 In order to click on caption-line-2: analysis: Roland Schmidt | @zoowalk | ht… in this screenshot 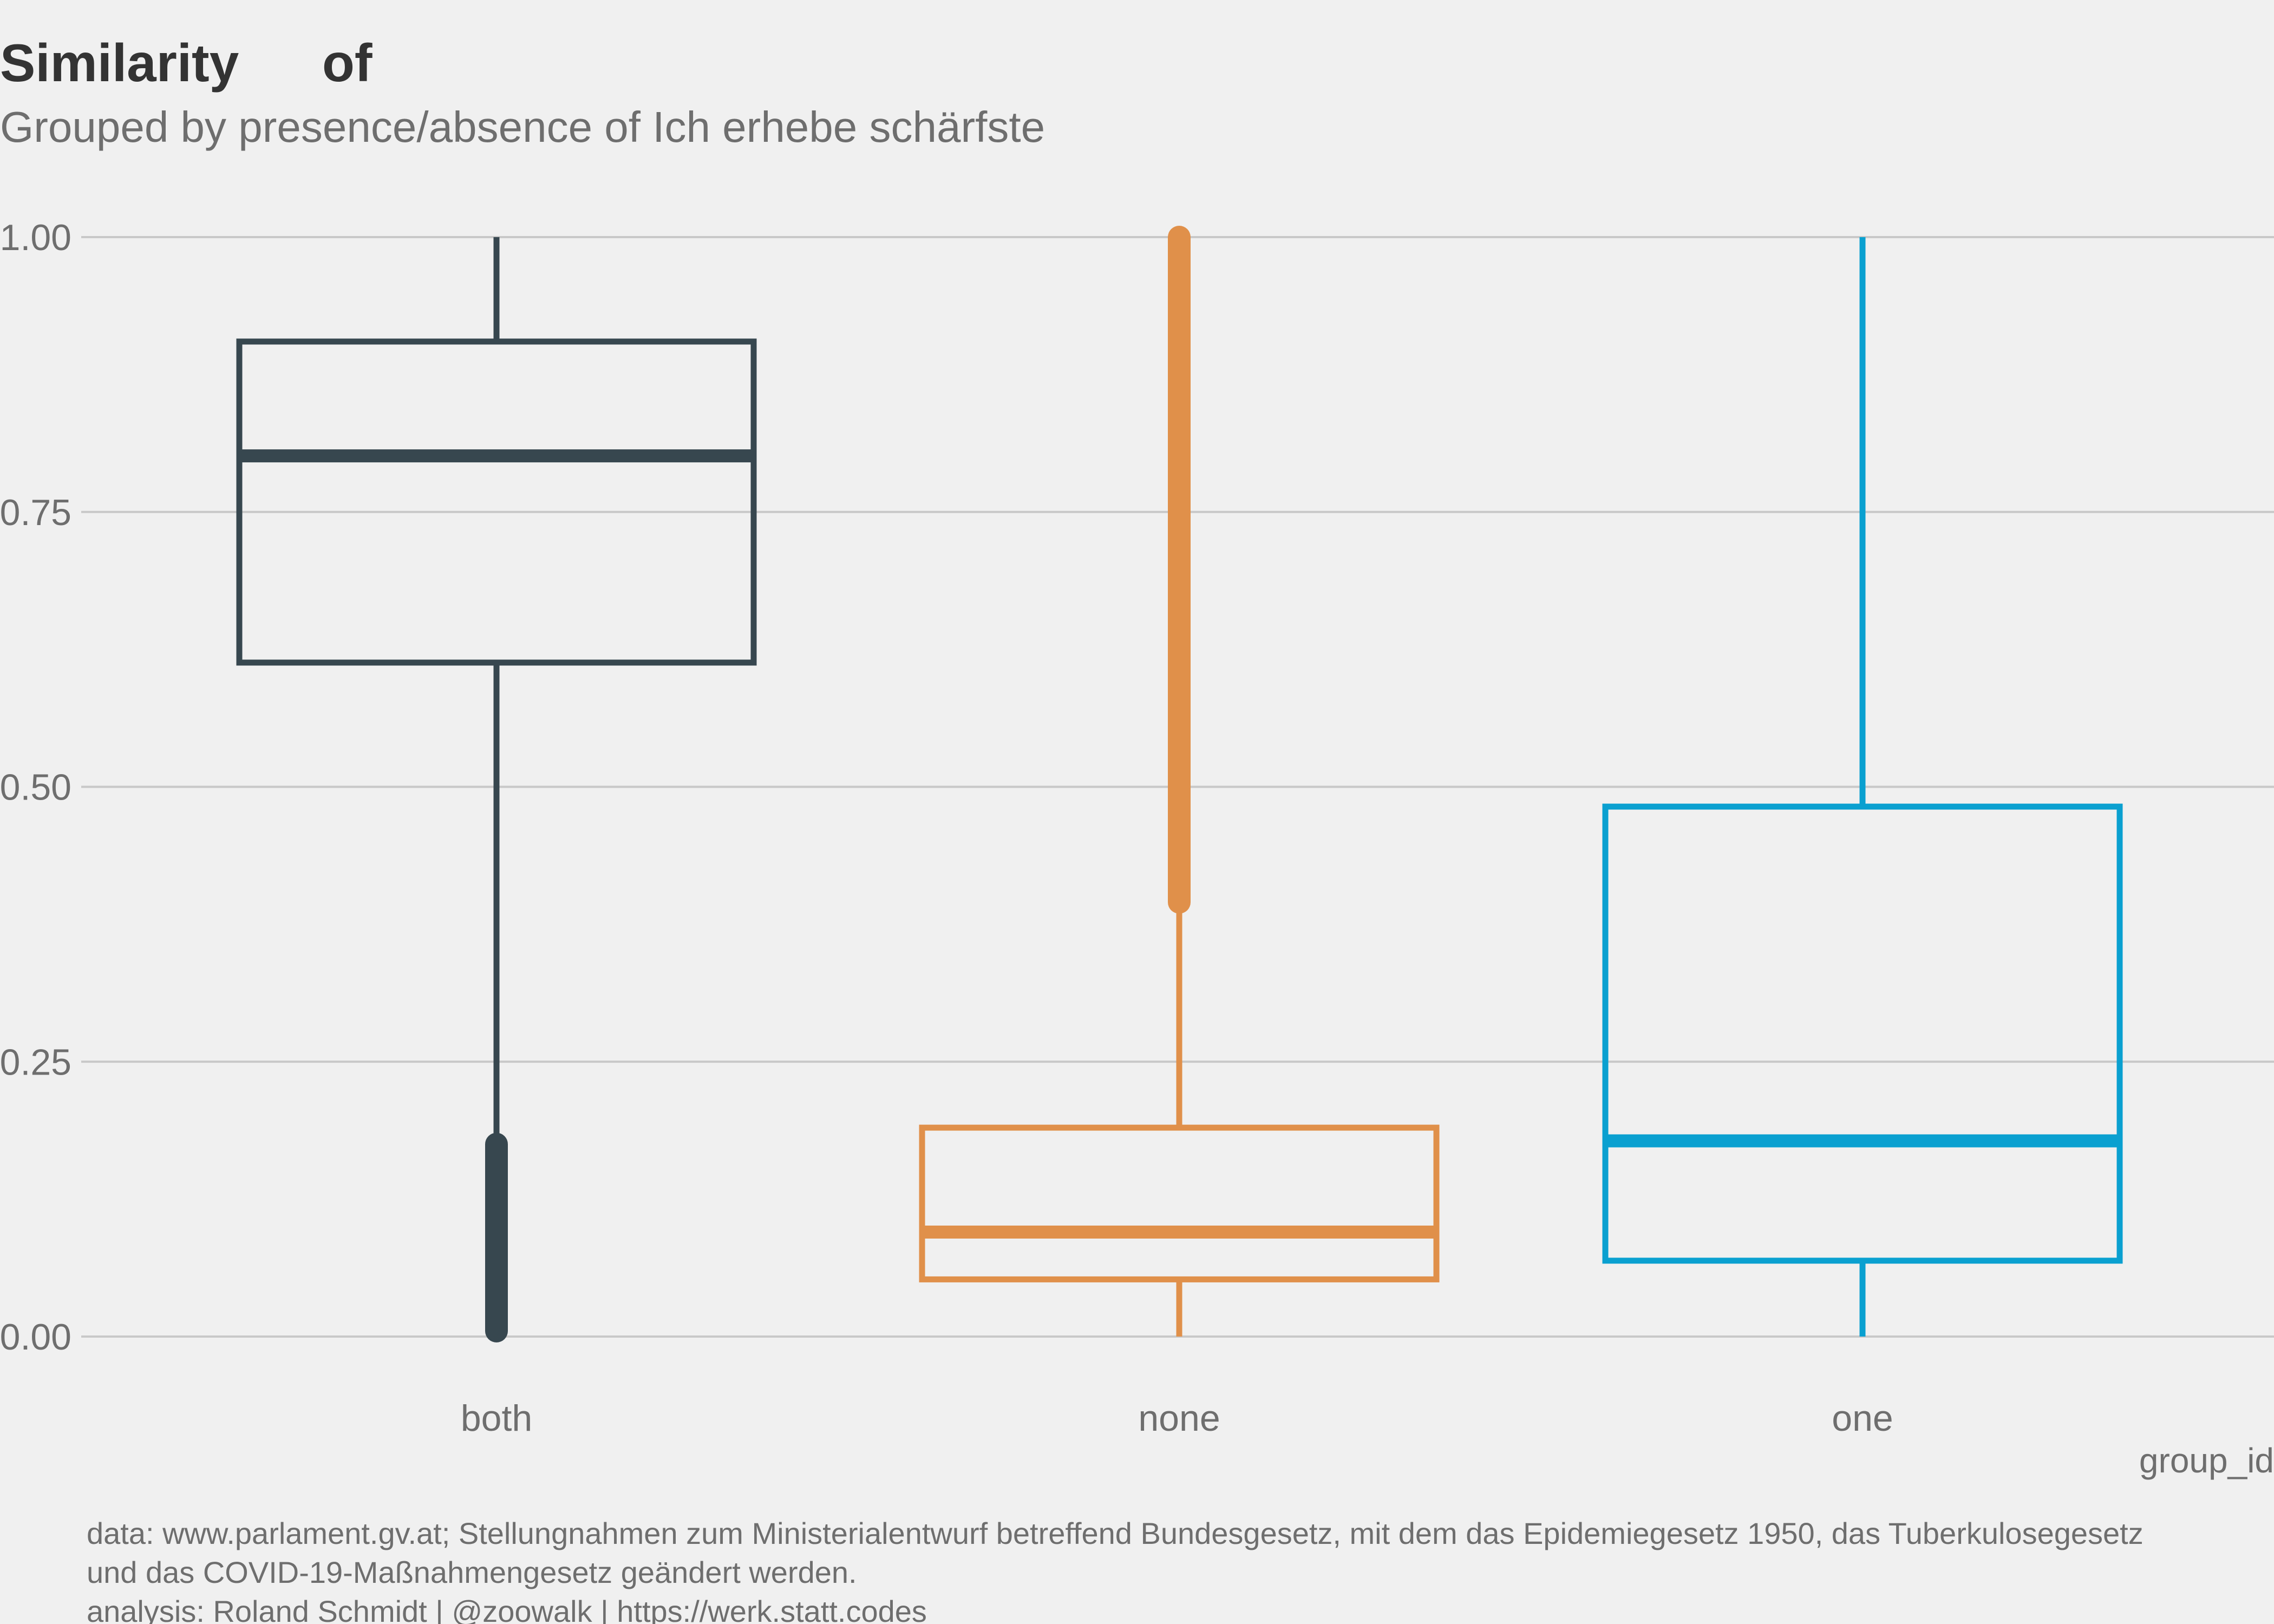, I will do `click(507, 1609)`.